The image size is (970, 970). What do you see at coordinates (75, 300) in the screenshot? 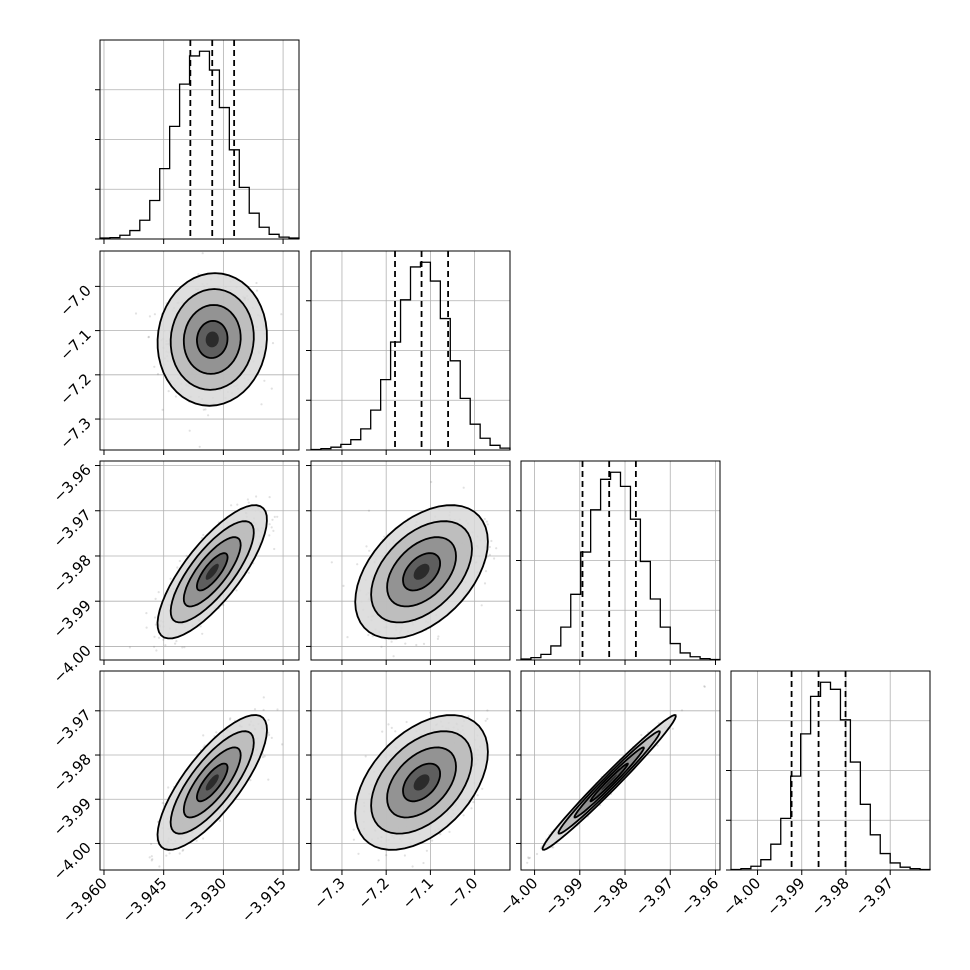
I see `y-tick-label: −7.0` at bounding box center [75, 300].